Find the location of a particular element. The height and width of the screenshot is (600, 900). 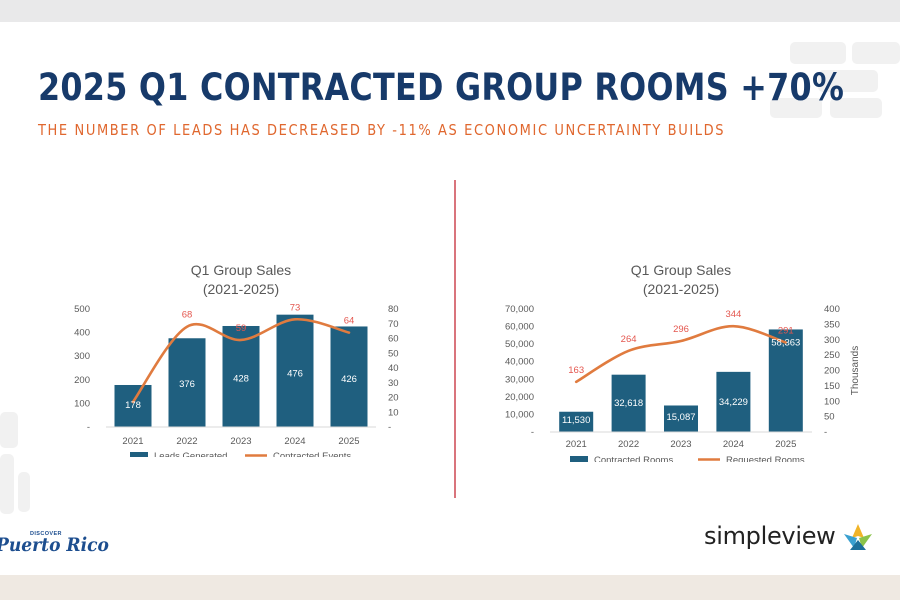

line-data-label: 73 is located at coordinates (295, 307).